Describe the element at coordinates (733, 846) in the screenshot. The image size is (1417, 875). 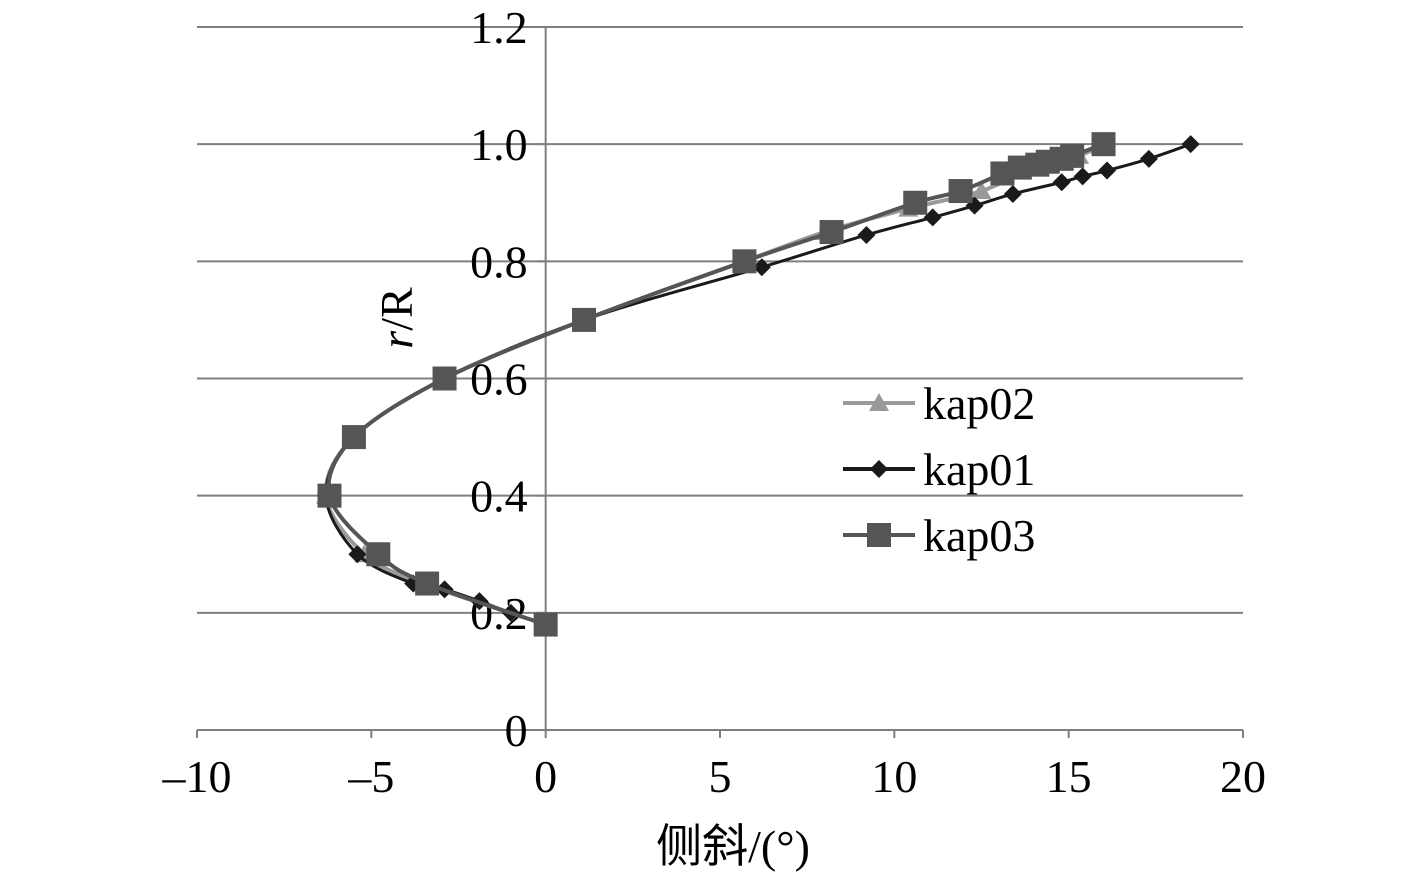
I see `x-axis-title: 侧斜/(°)` at that location.